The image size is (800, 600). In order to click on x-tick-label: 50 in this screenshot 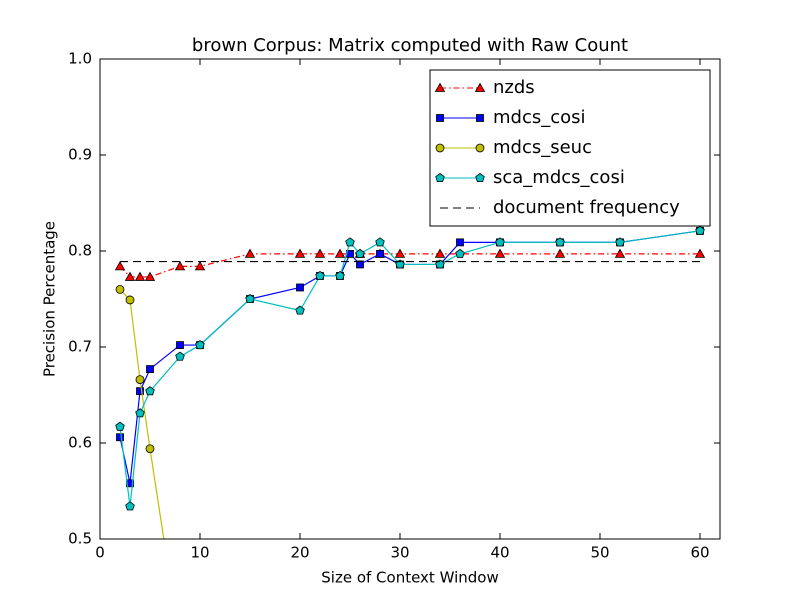, I will do `click(599, 553)`.